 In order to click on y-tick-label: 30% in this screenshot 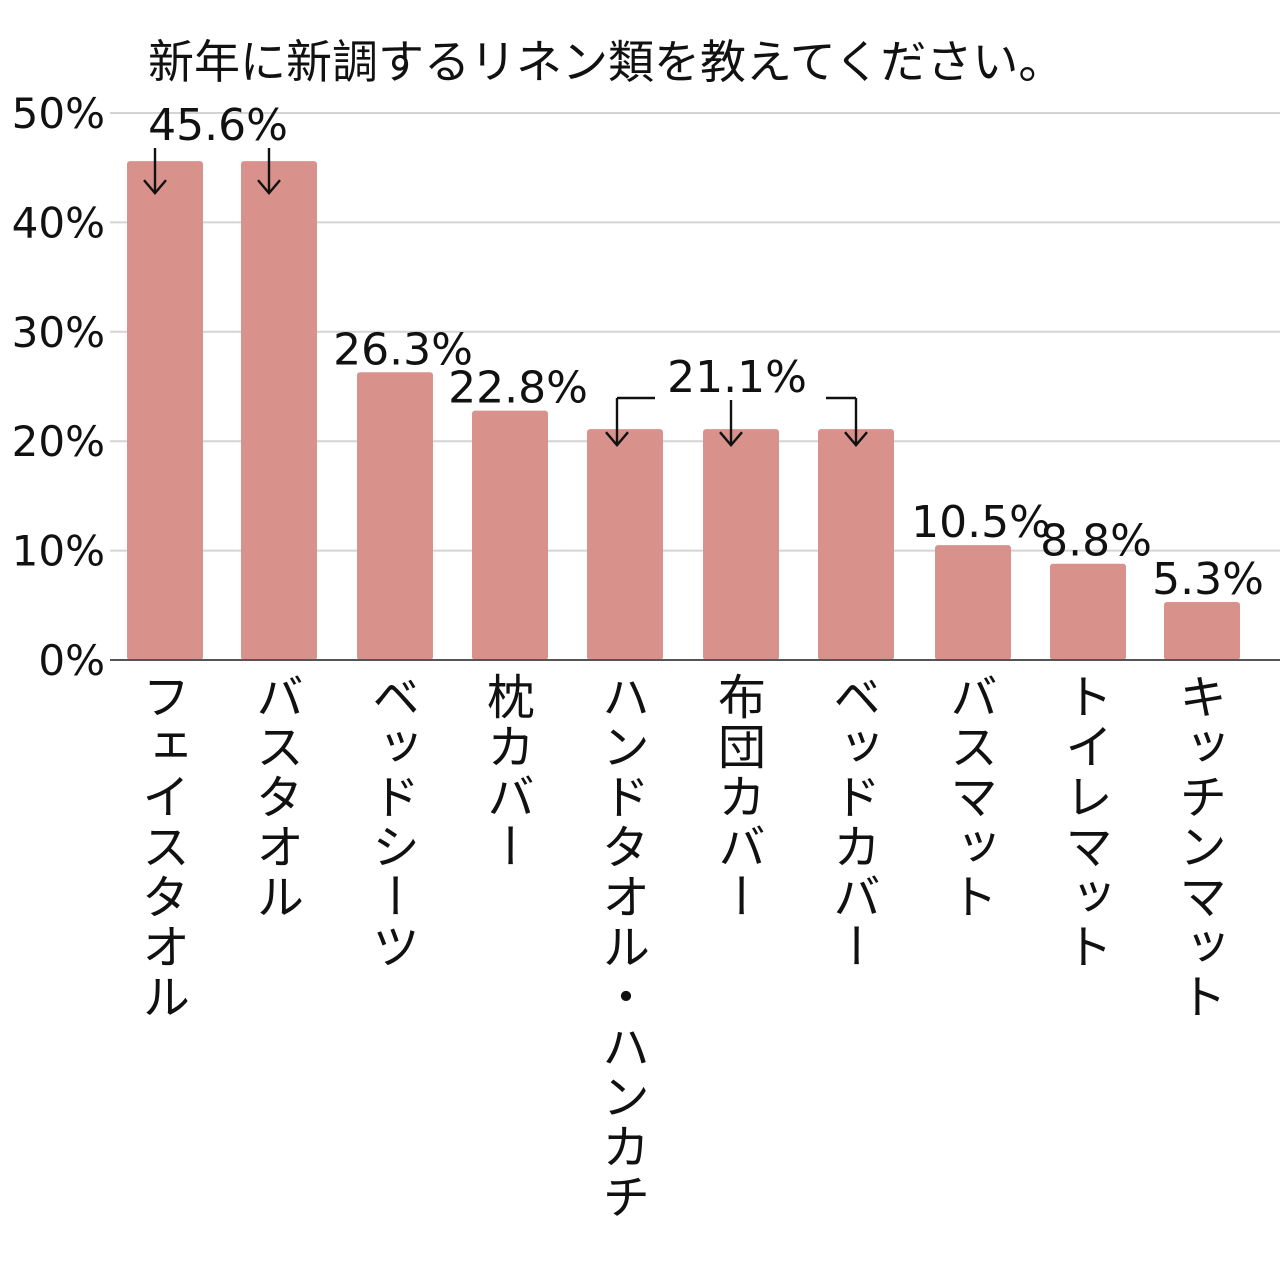, I will do `click(58, 332)`.